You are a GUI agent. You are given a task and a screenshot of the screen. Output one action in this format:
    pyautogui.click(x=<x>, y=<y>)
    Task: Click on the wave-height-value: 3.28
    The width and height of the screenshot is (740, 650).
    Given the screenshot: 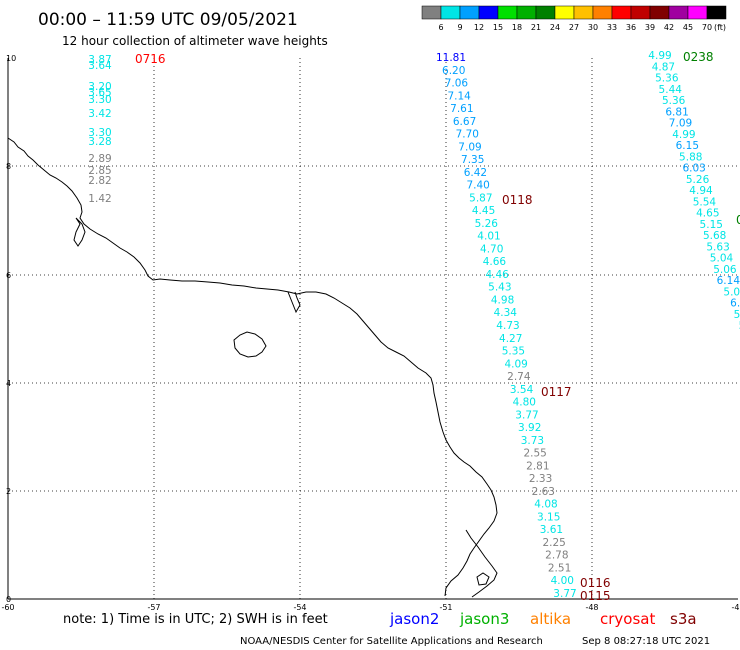 What is the action you would take?
    pyautogui.click(x=99, y=142)
    